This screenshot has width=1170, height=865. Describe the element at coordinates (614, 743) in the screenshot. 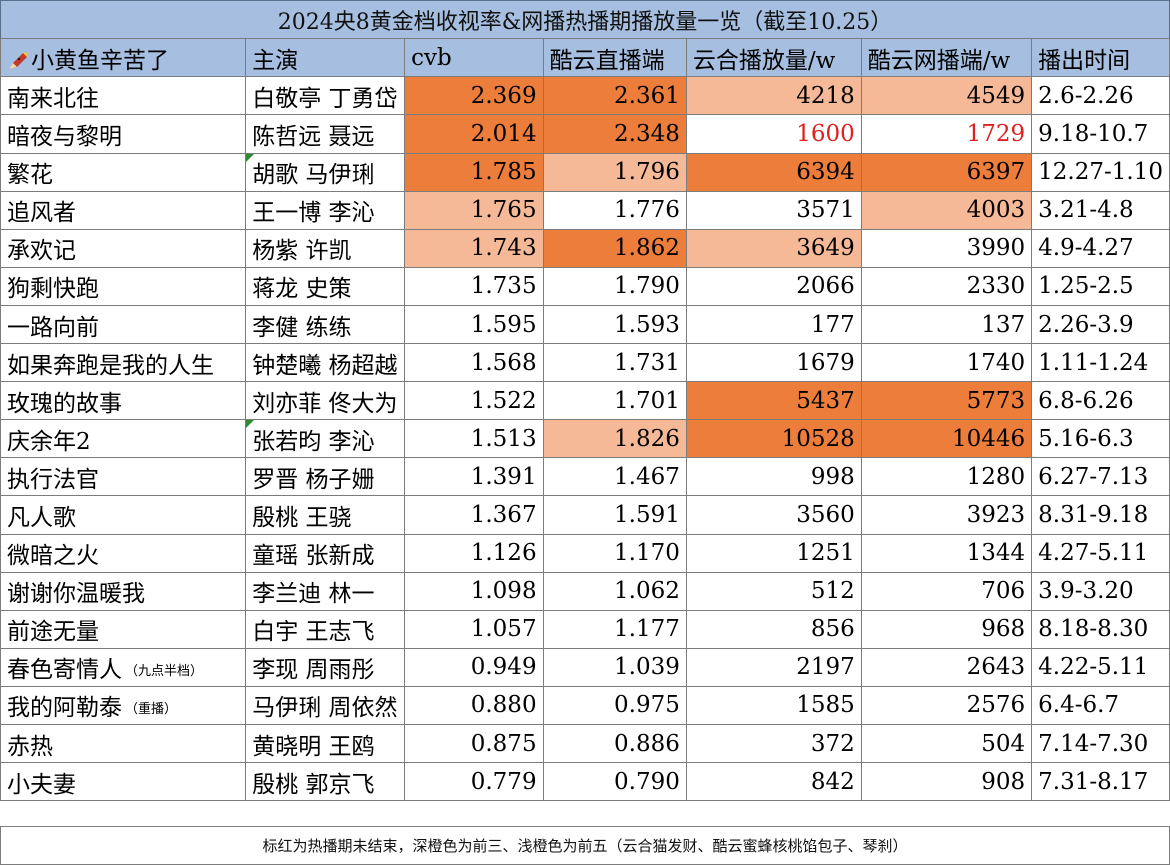

I see `kuyun-live-cell: 0.886` at that location.